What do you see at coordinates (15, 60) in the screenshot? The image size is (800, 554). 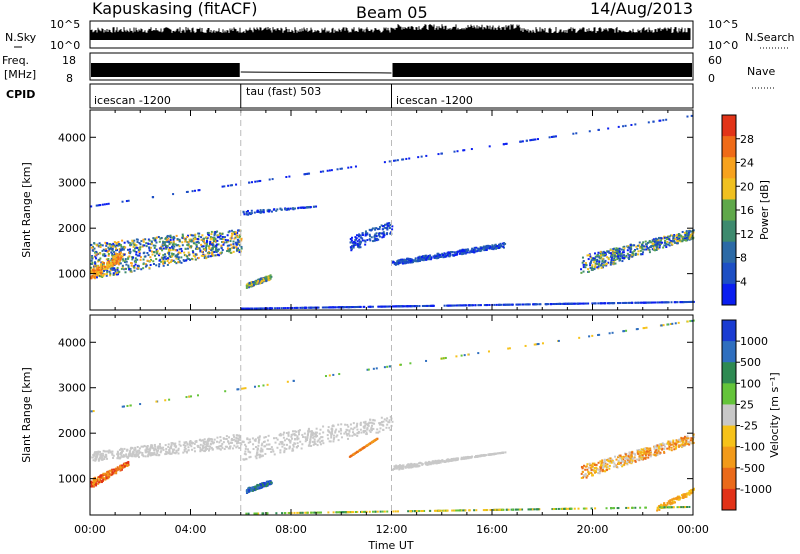 I see `freq-label: Freq.` at bounding box center [15, 60].